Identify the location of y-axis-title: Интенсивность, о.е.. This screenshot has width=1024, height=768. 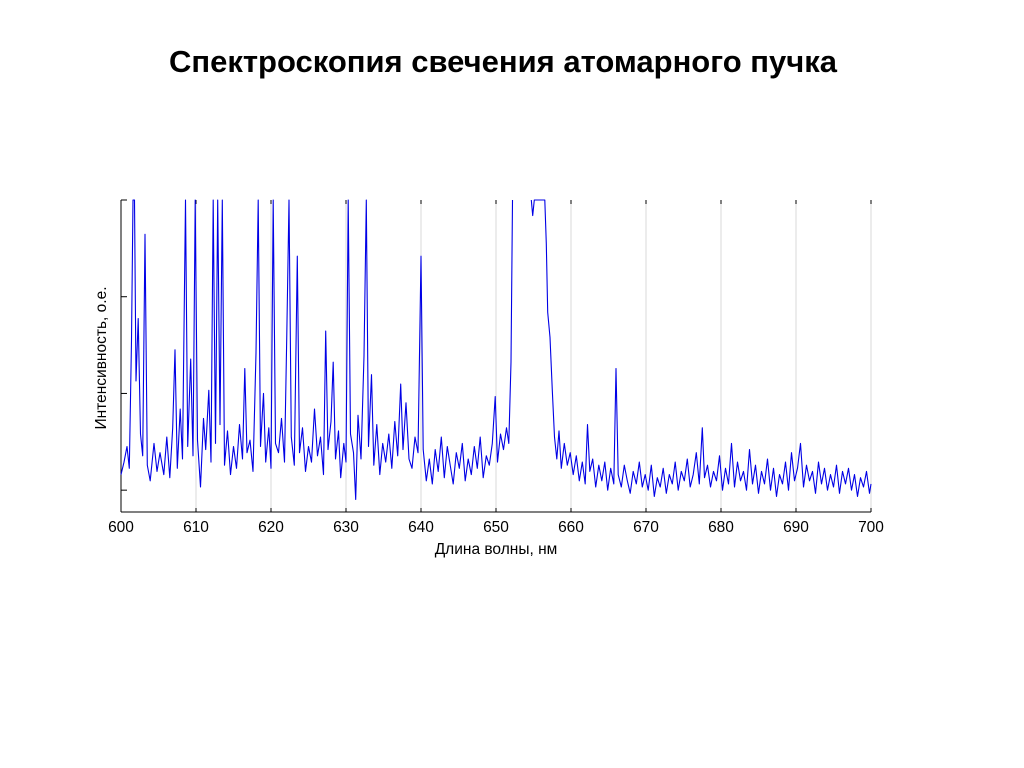
(101, 357).